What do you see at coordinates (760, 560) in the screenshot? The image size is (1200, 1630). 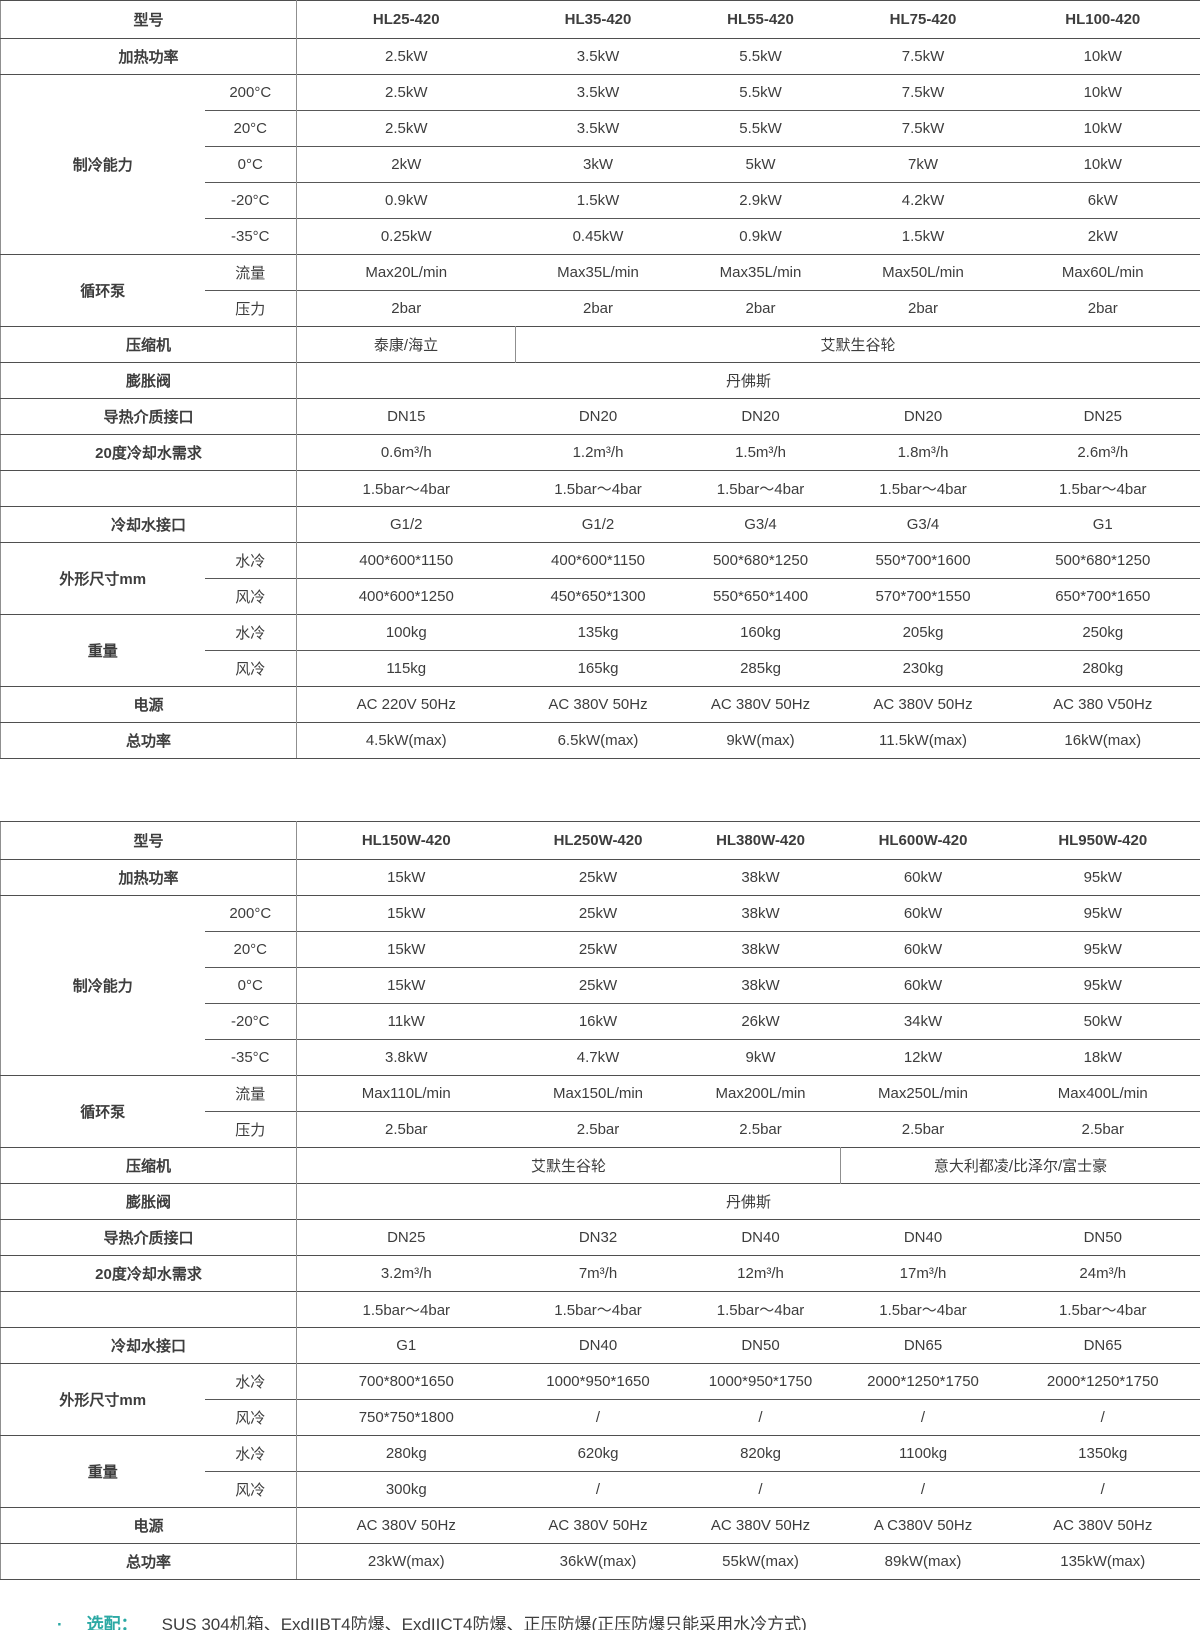 I see `cell-value: 500*680*1250` at bounding box center [760, 560].